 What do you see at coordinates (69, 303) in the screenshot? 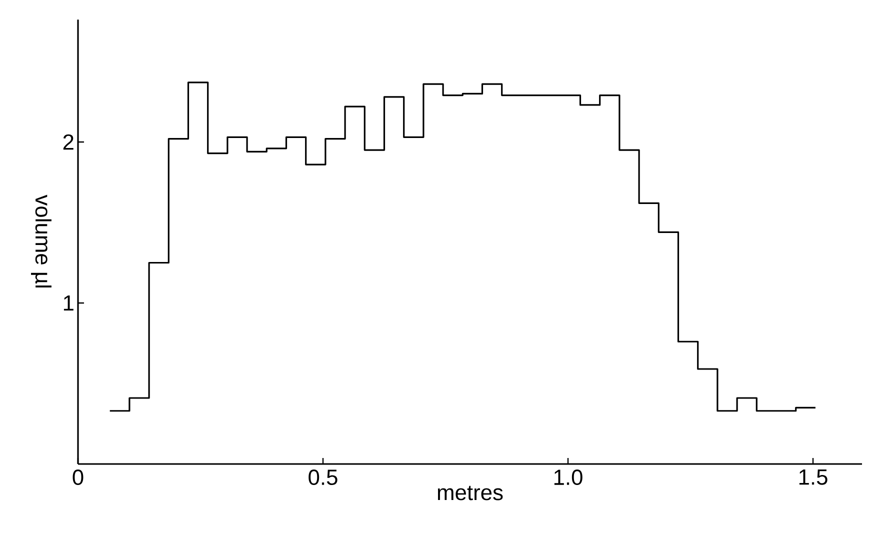
I see `y-tick-label: 1` at bounding box center [69, 303].